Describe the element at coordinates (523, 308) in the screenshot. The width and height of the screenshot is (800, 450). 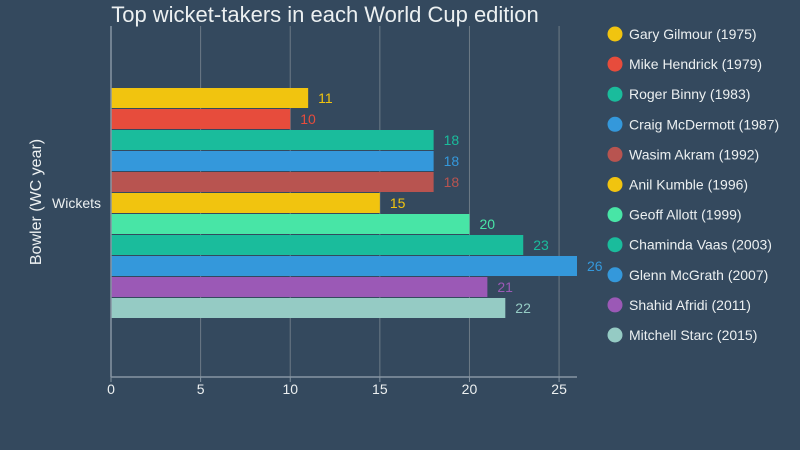
I see `bar-value-label: 22` at that location.